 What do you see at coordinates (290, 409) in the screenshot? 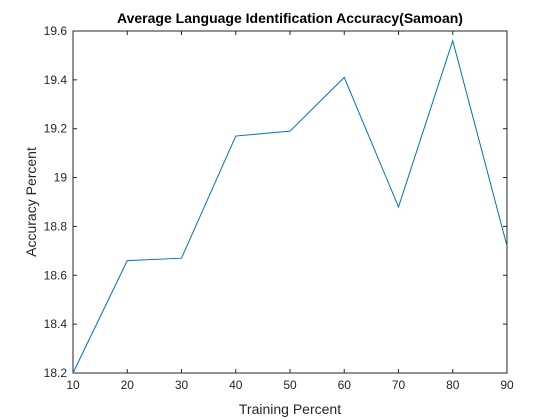
I see `x-axis-title: Training Percent` at bounding box center [290, 409].